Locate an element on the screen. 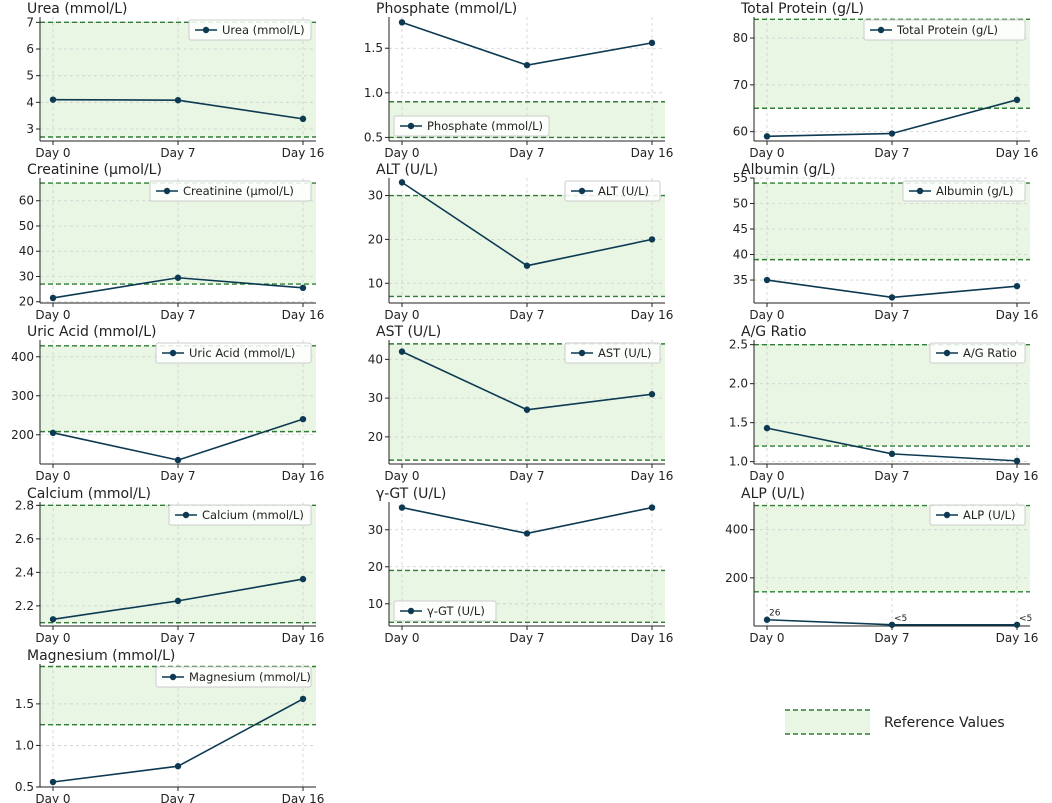 This screenshot has width=1052, height=803. chart-ggt-legend-box is located at coordinates (445, 611).